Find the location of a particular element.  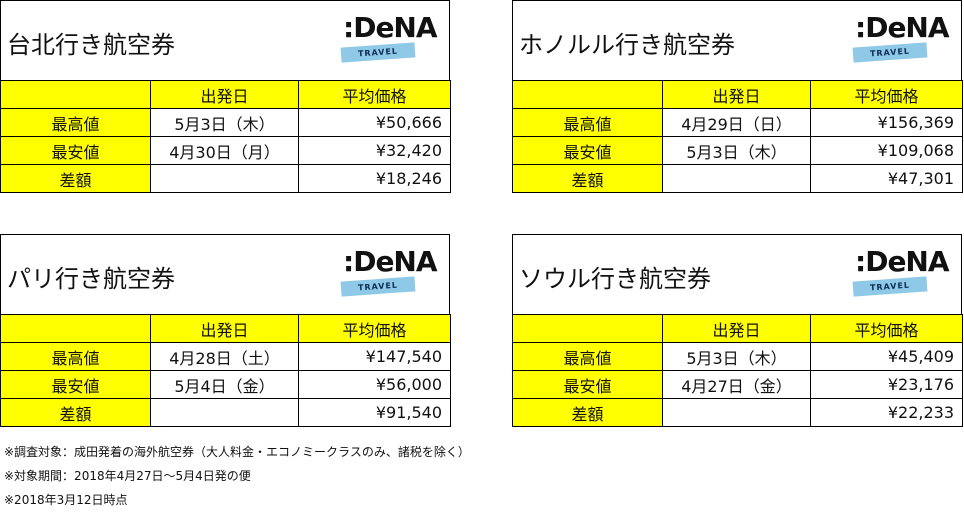

row-price: ¥18,246 is located at coordinates (374, 178).